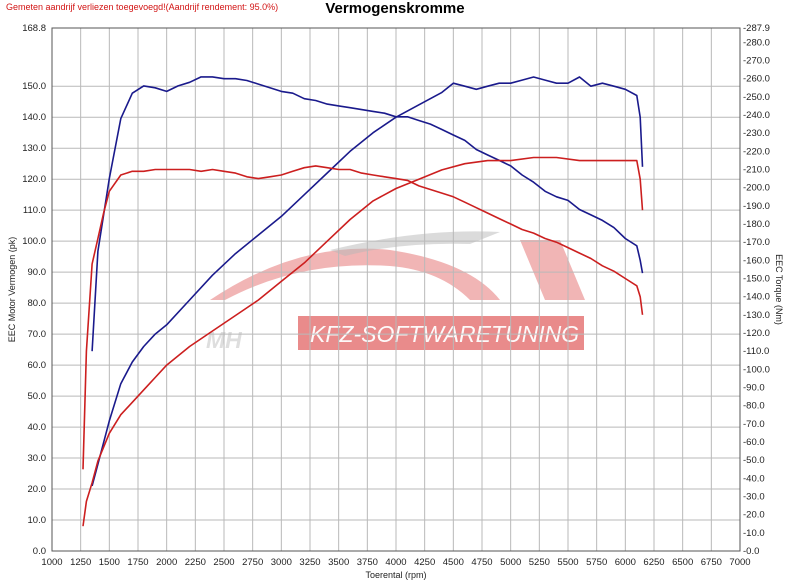 The height and width of the screenshot is (580, 790). What do you see at coordinates (37, 365) in the screenshot?
I see `y-left-tick-label: 60.0` at bounding box center [37, 365].